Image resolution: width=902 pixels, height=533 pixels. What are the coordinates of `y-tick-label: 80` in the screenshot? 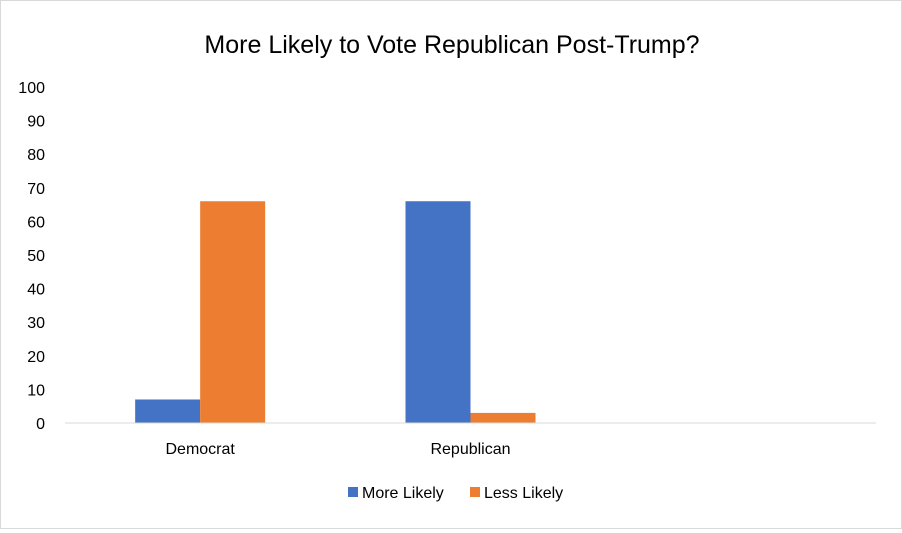 It's located at (36, 155).